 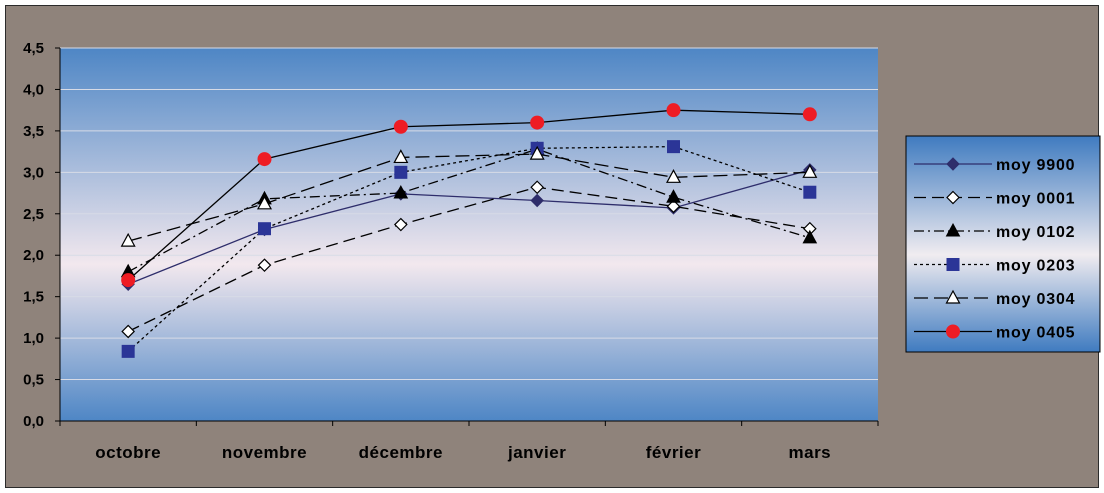 I want to click on x-tick-label-octobre: octobre, so click(x=128, y=452).